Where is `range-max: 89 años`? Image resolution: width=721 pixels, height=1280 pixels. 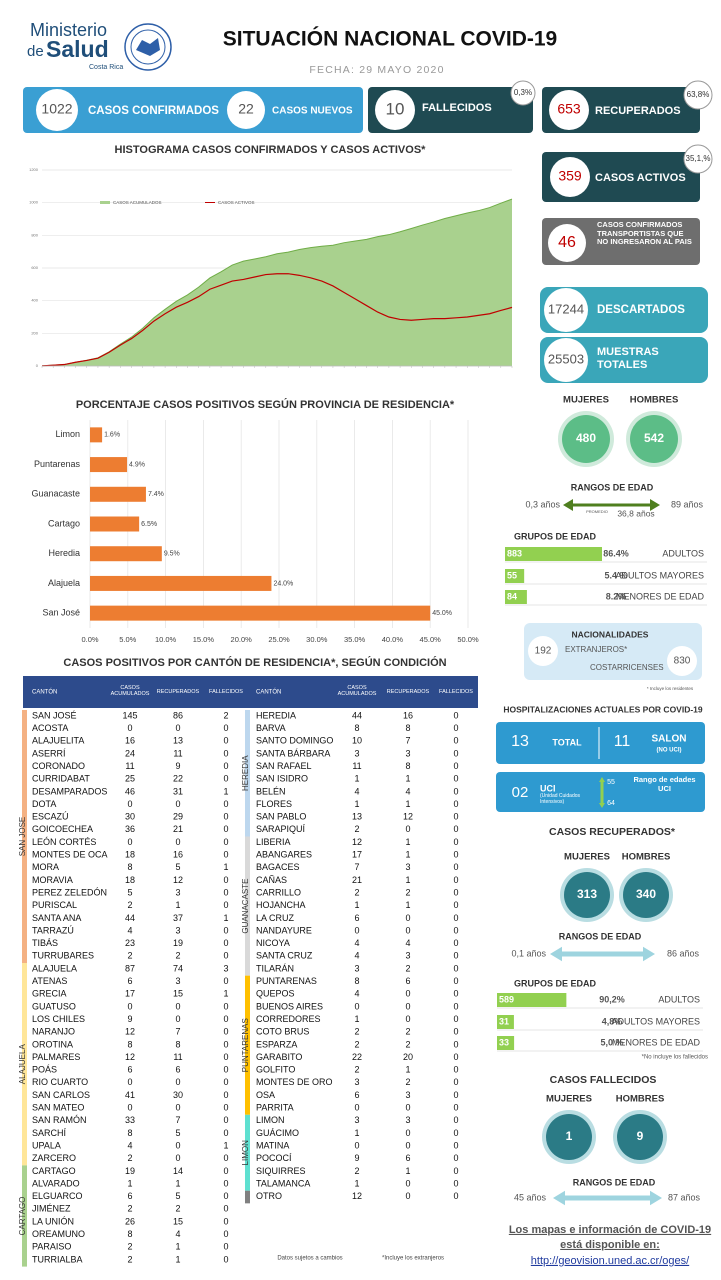 range-max: 89 años is located at coordinates (687, 504).